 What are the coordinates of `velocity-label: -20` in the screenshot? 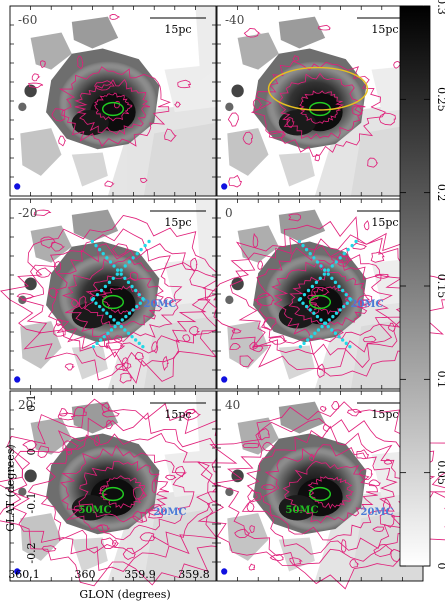 It's located at (27, 213).